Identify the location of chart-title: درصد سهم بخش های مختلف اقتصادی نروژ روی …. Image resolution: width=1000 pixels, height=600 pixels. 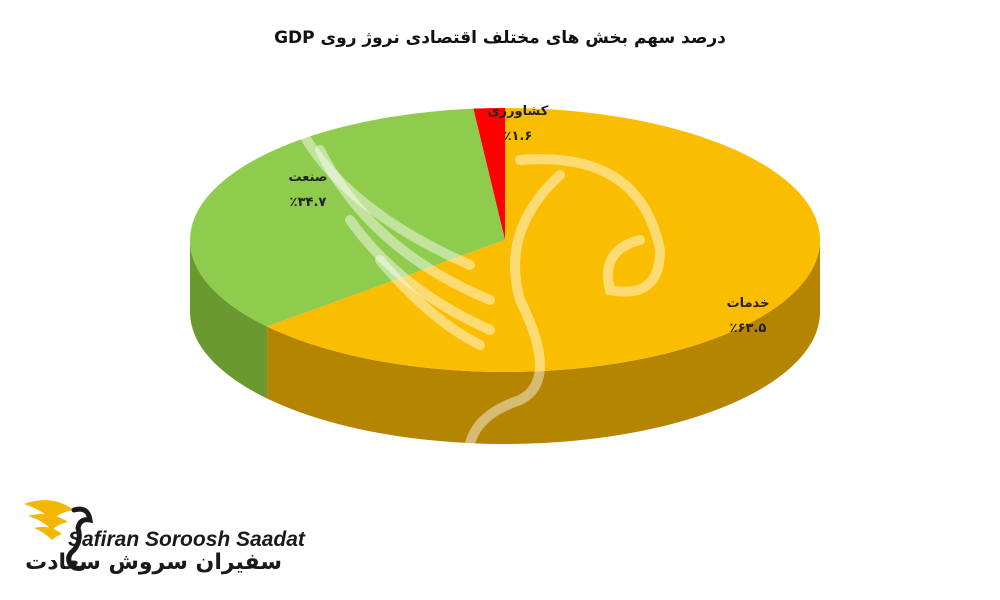
(500, 38).